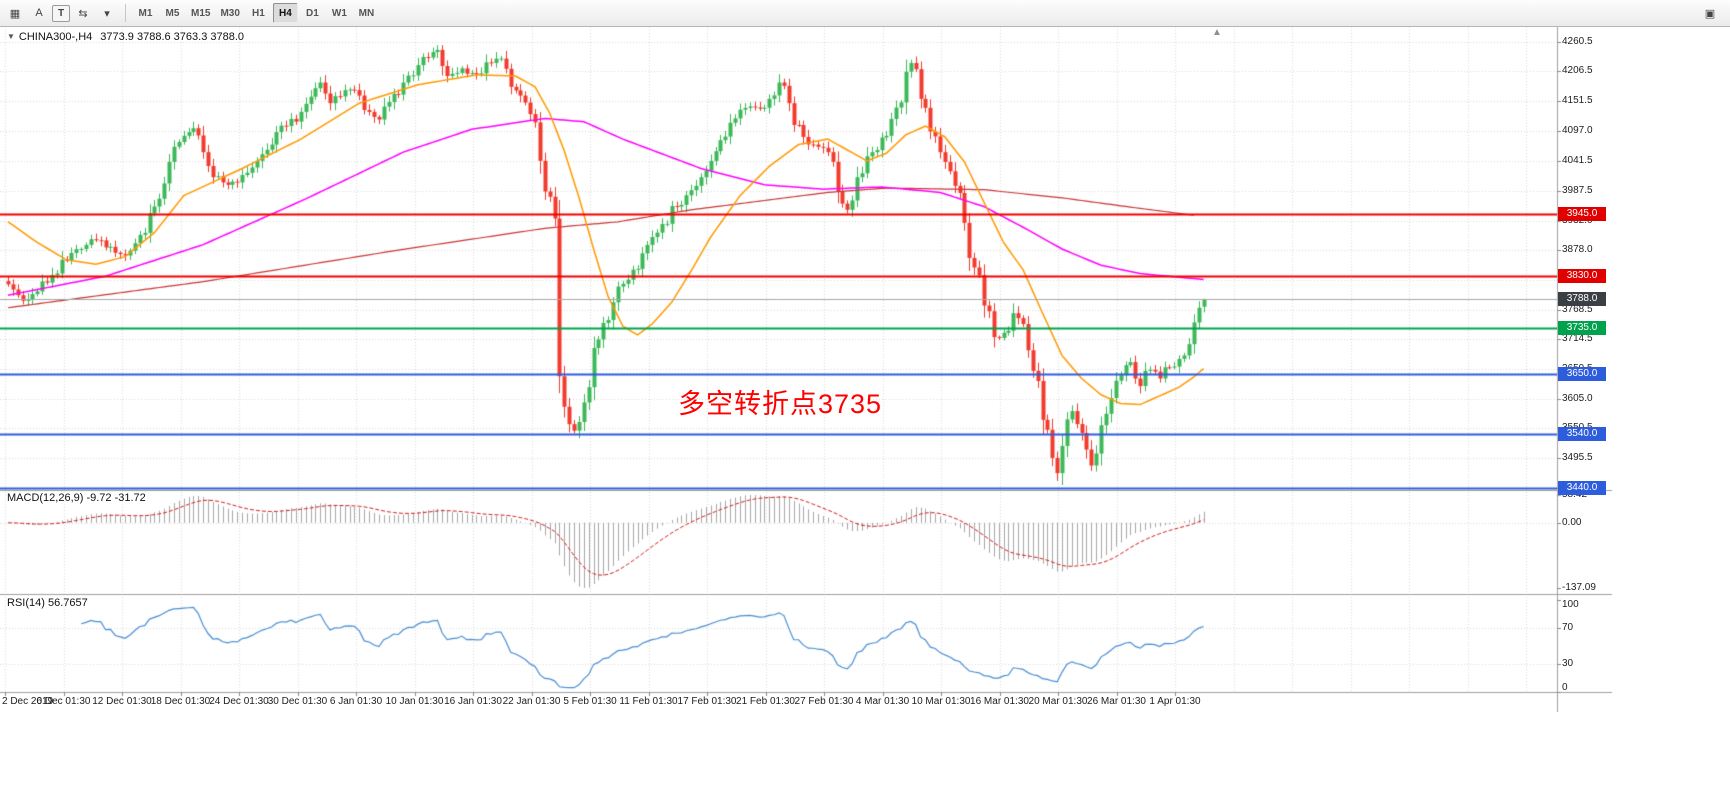 The image size is (1730, 790). What do you see at coordinates (1565, 687) in the screenshot?
I see `rsi-axis-tick: 0` at bounding box center [1565, 687].